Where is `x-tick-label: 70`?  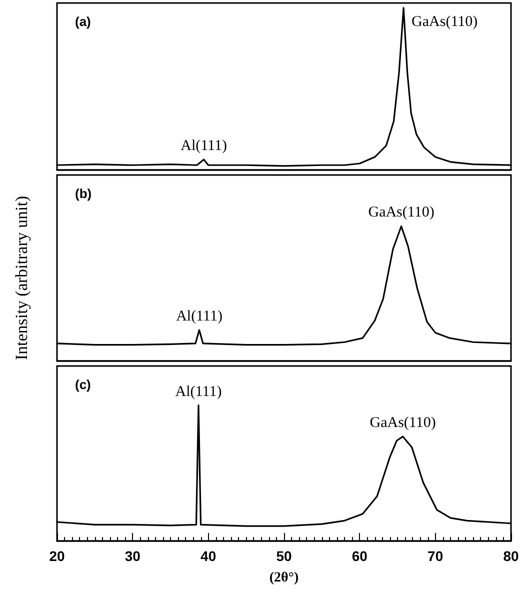
x-tick-label: 70 is located at coordinates (436, 556).